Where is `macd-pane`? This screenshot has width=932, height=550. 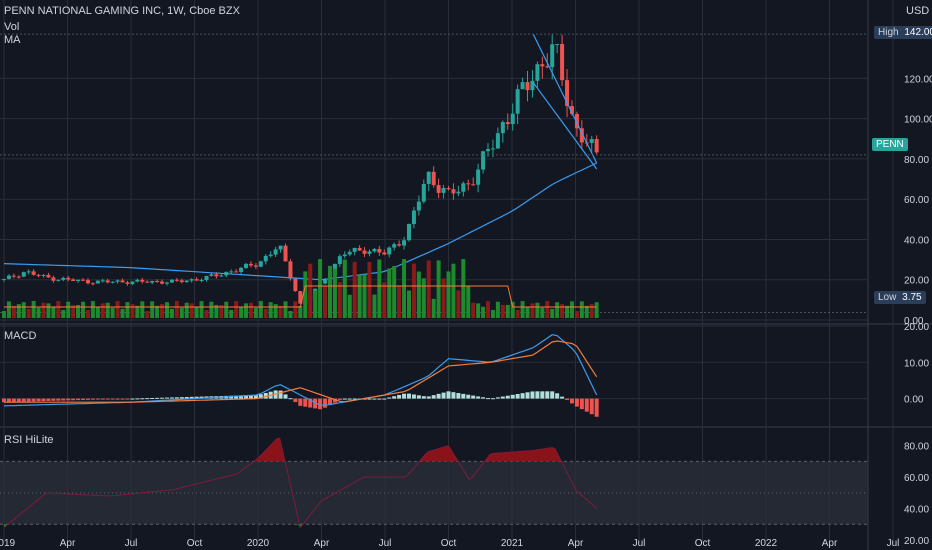
macd-pane is located at coordinates (300, 375).